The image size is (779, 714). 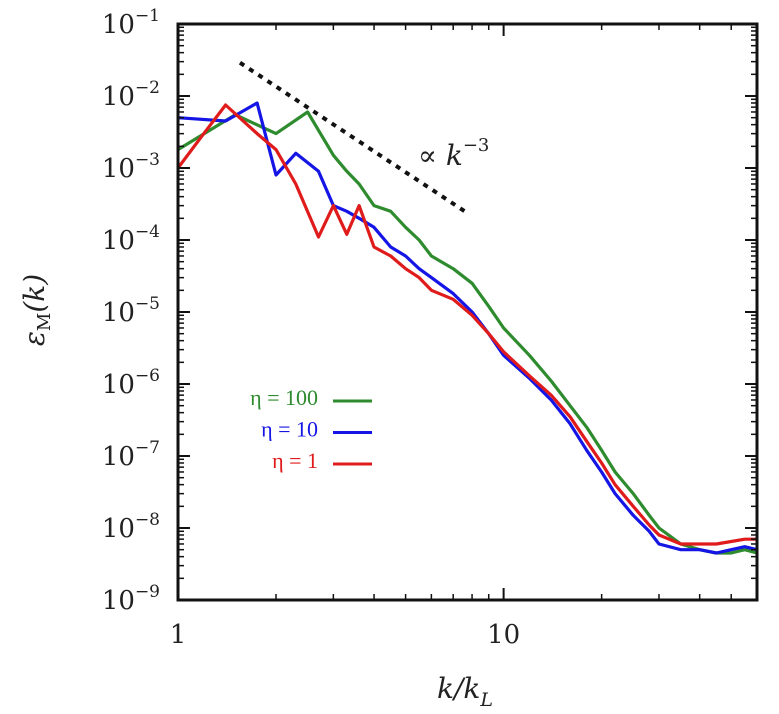 I want to click on reference-line-label: ∝ k−3, so click(x=453, y=153).